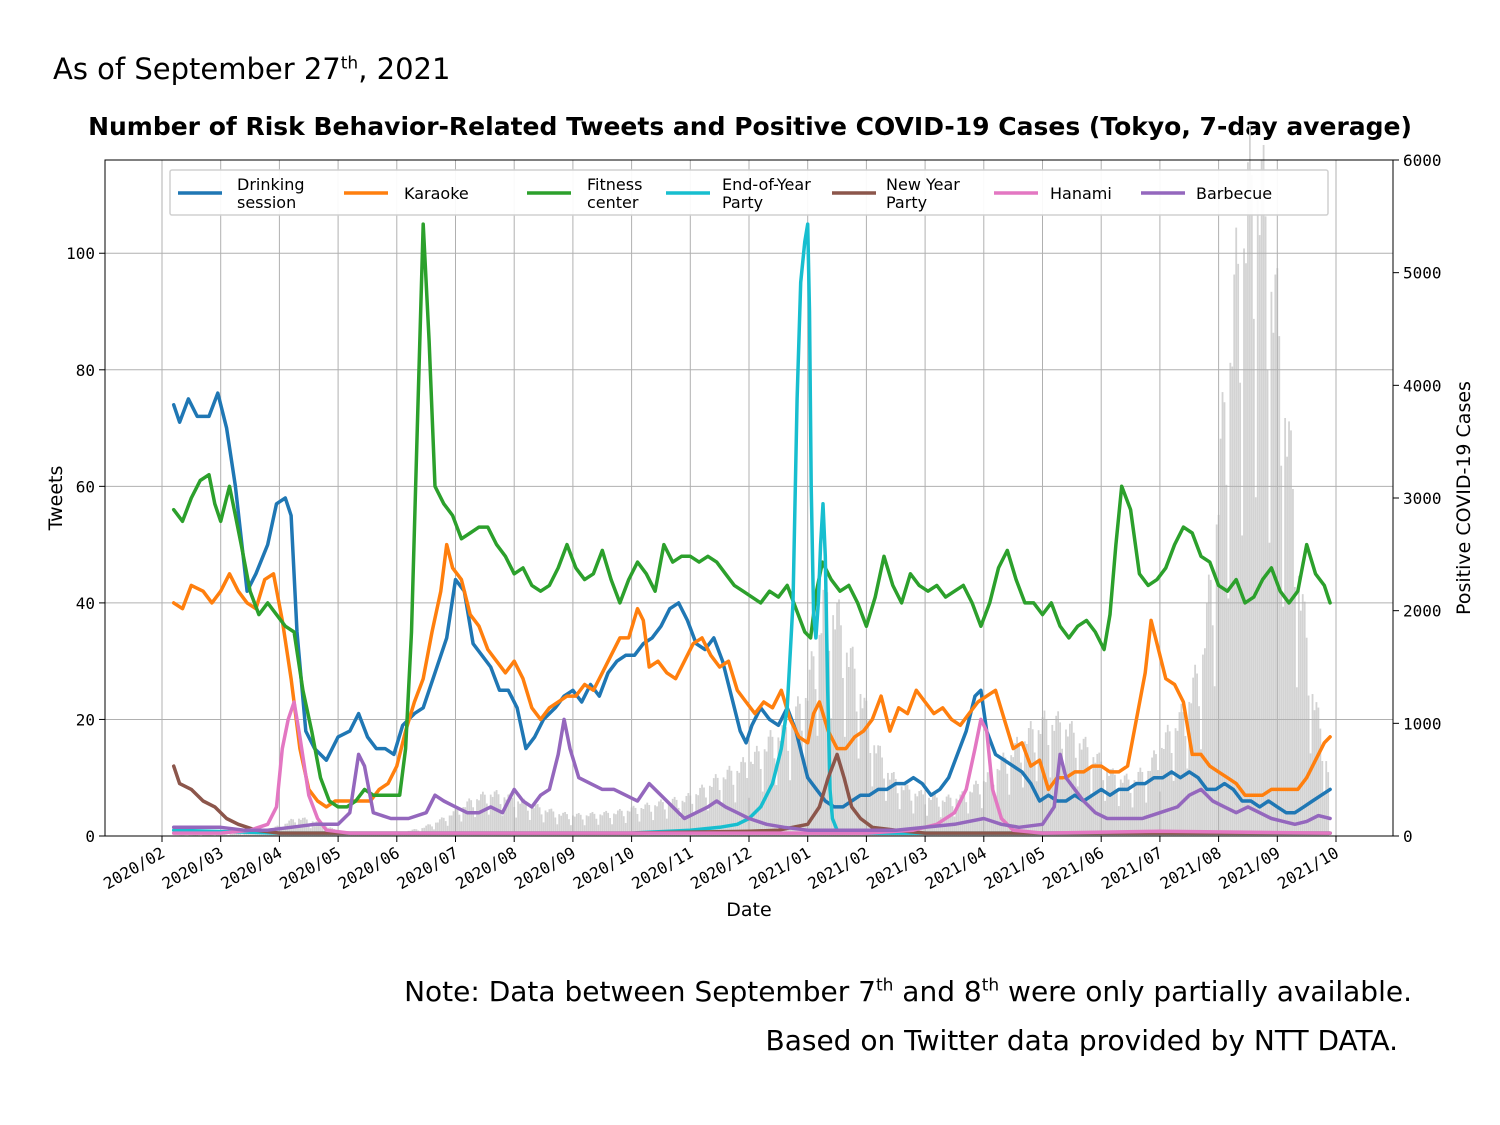  I want to click on y-tick-label: 80, so click(85, 370).